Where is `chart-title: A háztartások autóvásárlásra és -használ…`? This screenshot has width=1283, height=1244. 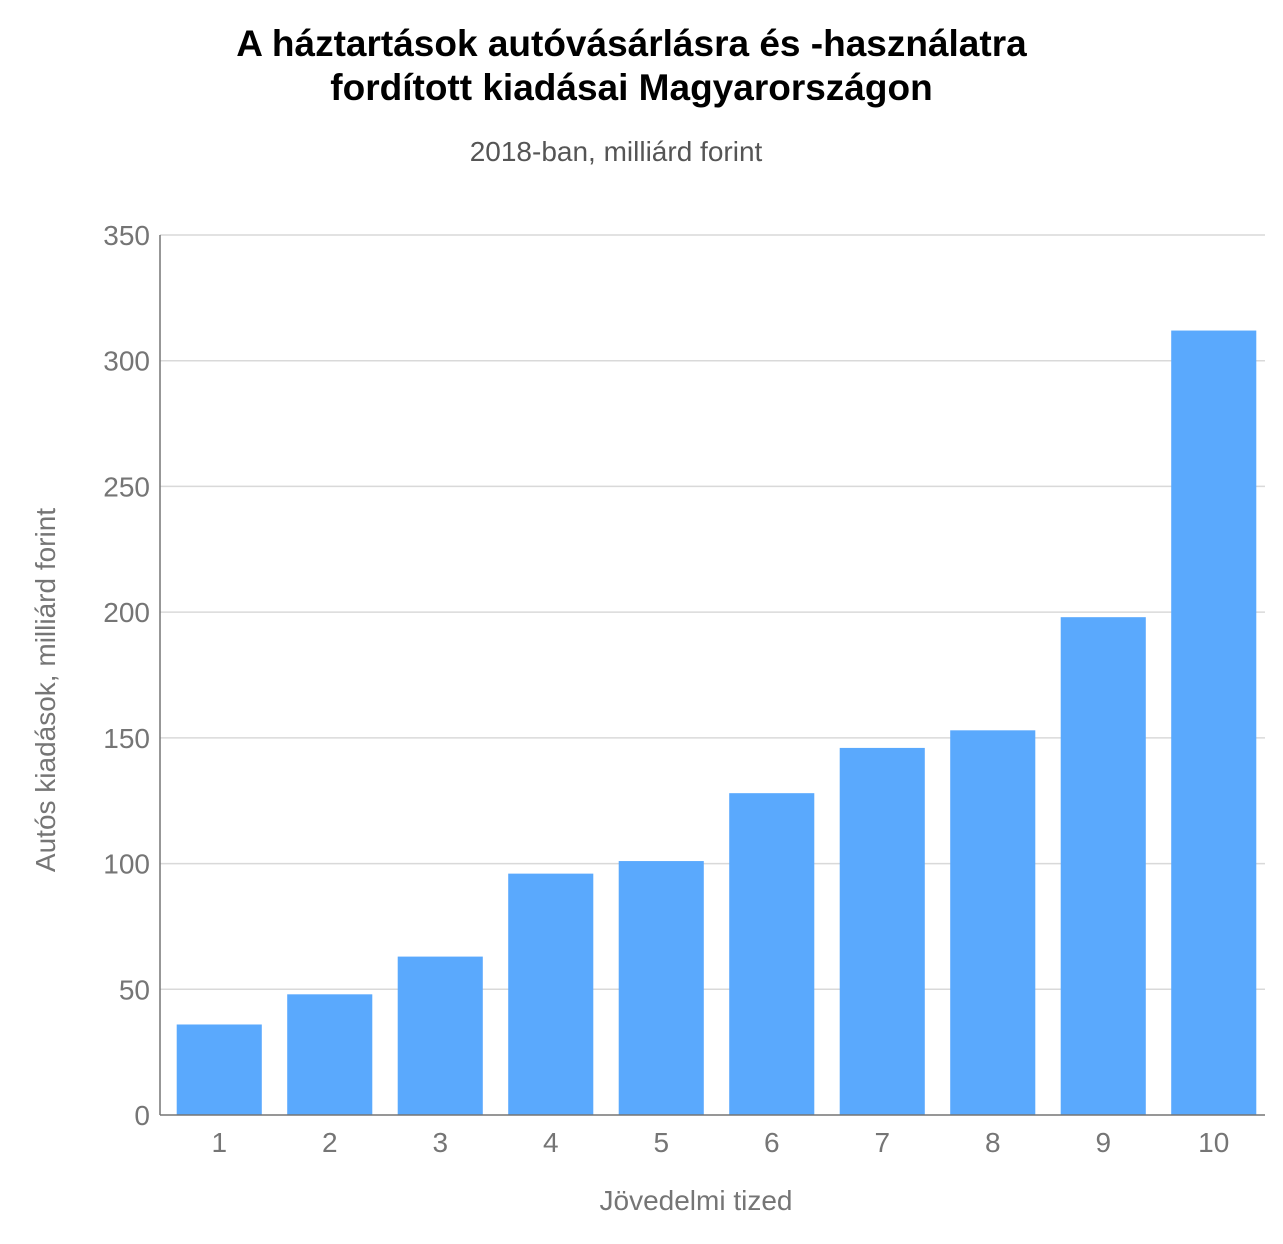 chart-title: A háztartások autóvásárlásra és -használ… is located at coordinates (631, 66).